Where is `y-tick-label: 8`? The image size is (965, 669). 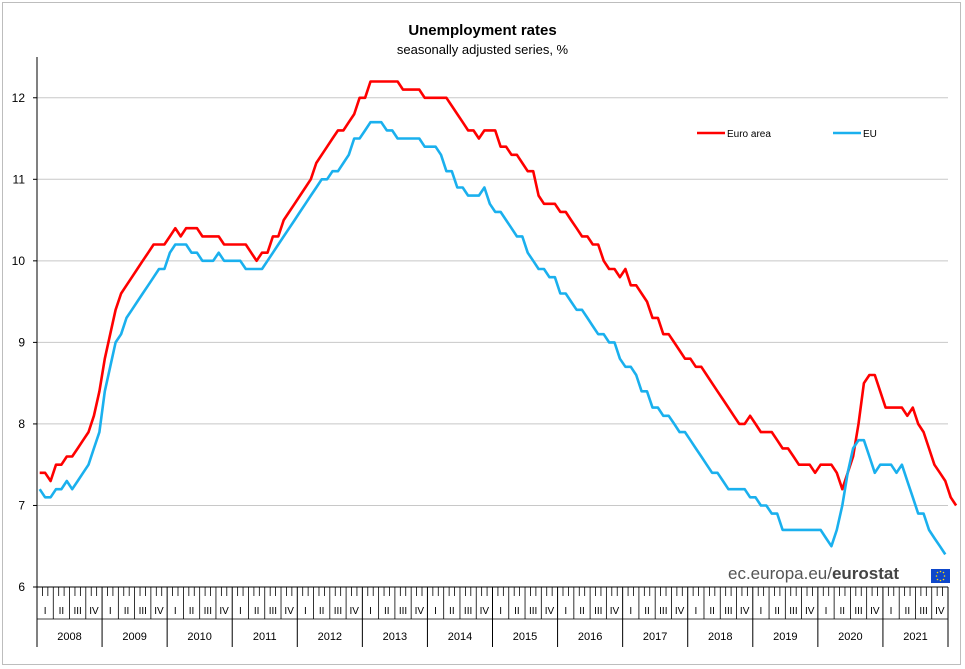 y-tick-label: 8 is located at coordinates (21, 424).